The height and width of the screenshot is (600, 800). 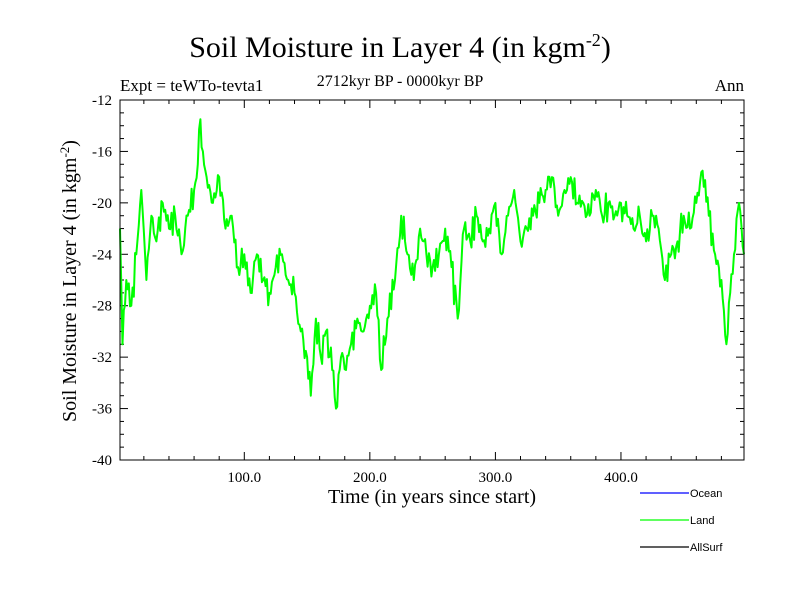 I want to click on experiment-label: Expt = teWTo-tevta1, so click(x=192, y=85).